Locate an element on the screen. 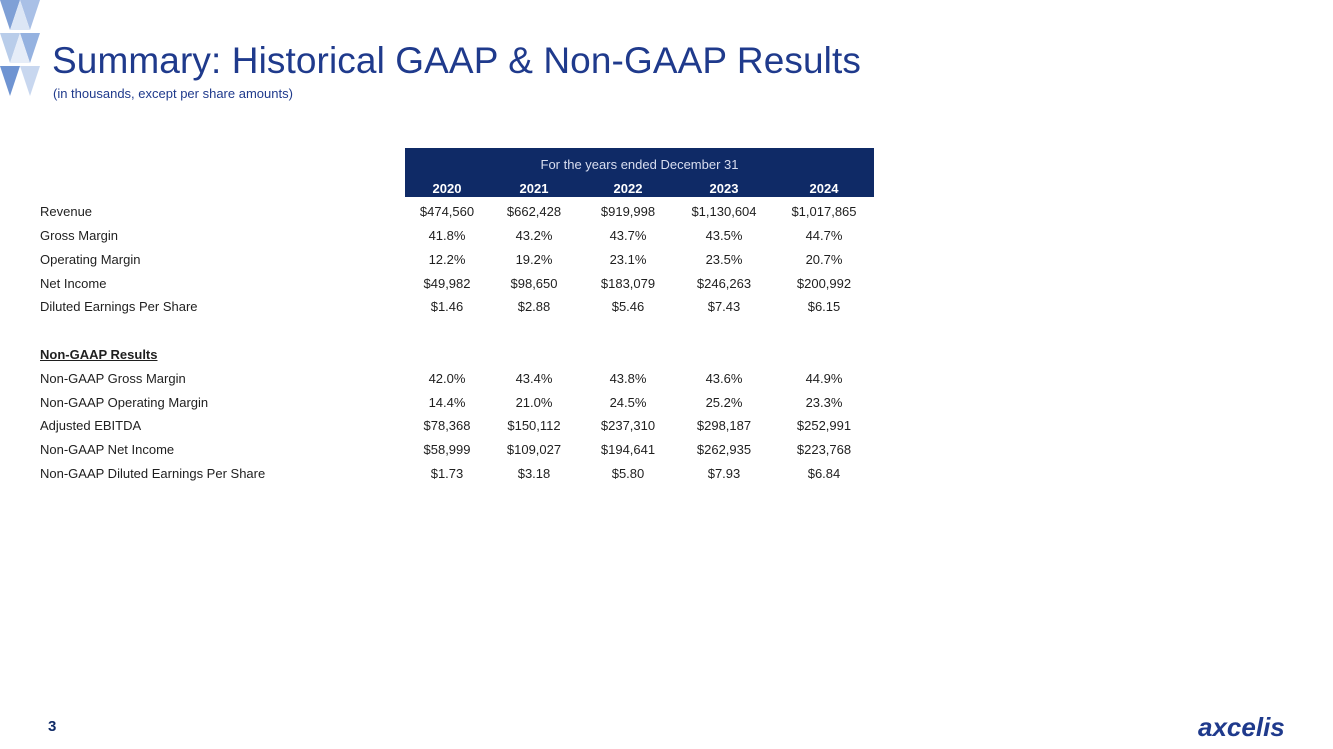  row-label: Non-GAAP Operating Margin is located at coordinates (124, 402).